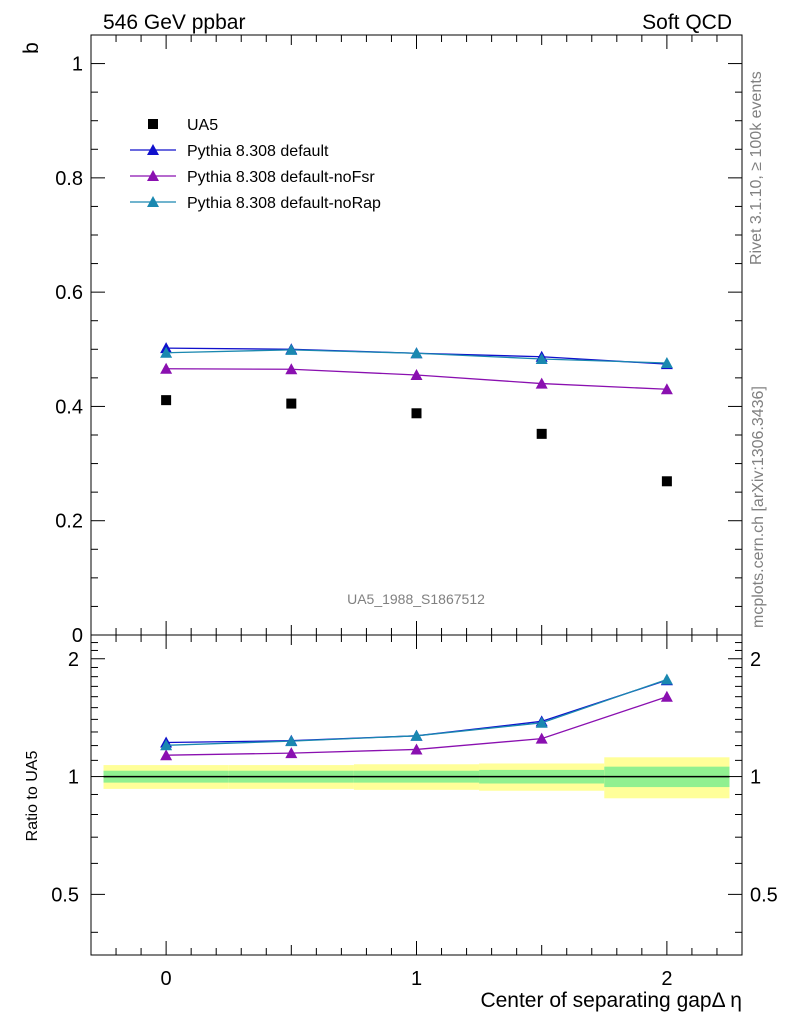  Describe the element at coordinates (65, 895) in the screenshot. I see `ratio-y-tick-label: 0.5` at that location.